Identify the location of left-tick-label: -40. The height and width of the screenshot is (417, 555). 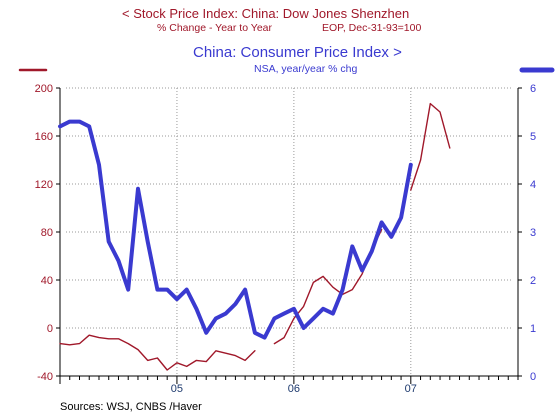
(45, 377).